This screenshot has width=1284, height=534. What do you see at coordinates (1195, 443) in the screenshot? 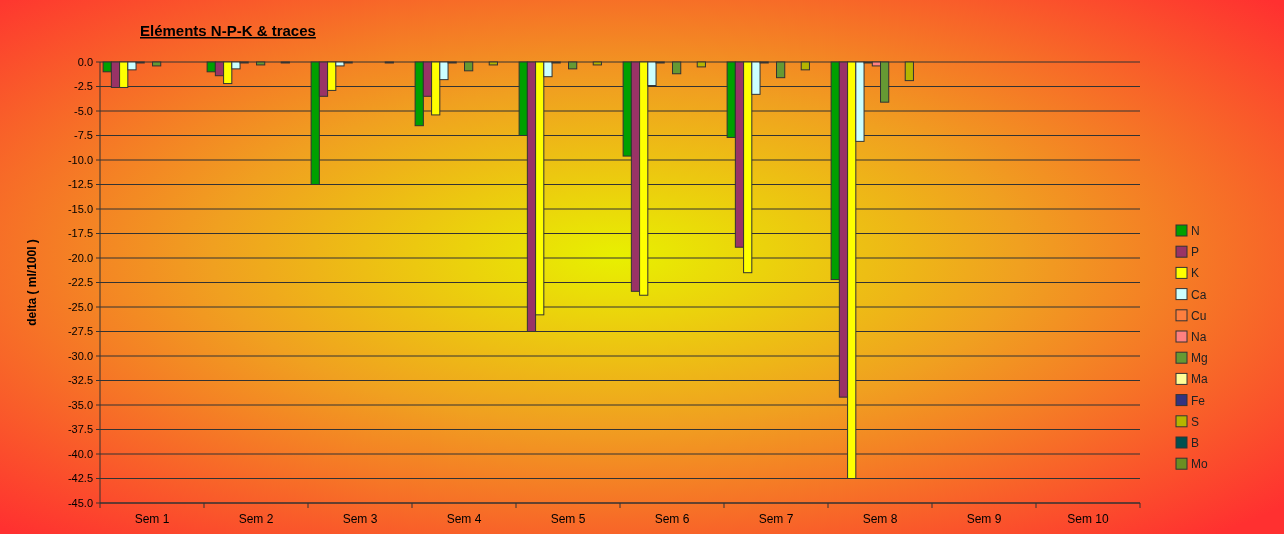
I see `legend-label: B` at bounding box center [1195, 443].